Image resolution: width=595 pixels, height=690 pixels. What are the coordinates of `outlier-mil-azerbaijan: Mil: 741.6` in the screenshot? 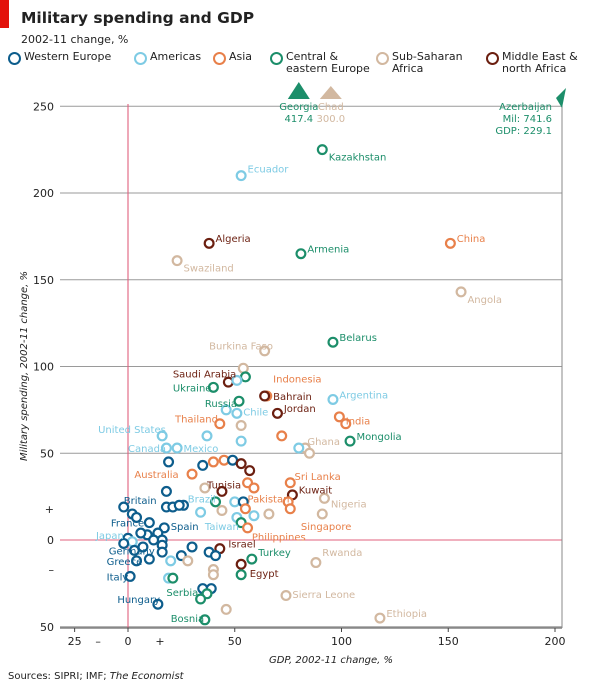 It's located at (527, 119).